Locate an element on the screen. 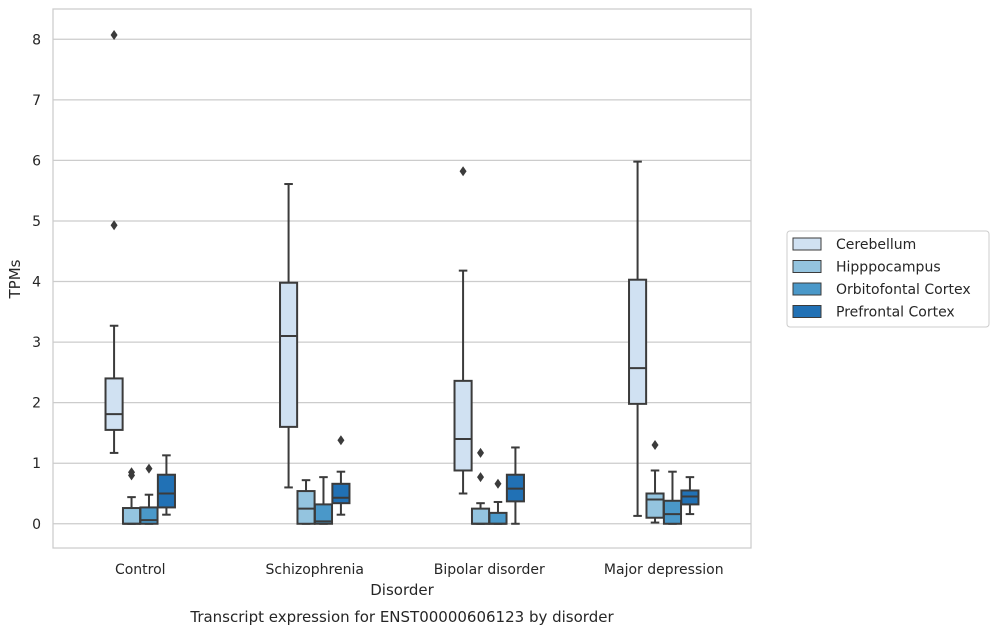 This screenshot has width=999, height=634. y-tick-label: 8 is located at coordinates (36, 40).